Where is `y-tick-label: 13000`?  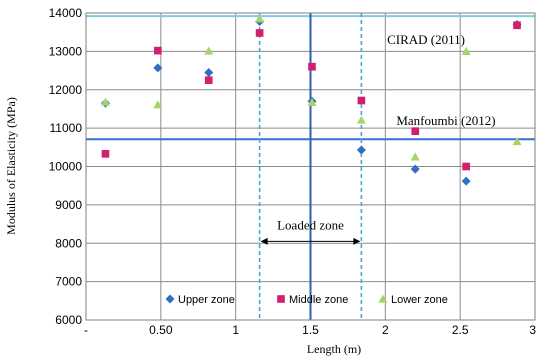 y-tick-label: 13000 is located at coordinates (66, 51).